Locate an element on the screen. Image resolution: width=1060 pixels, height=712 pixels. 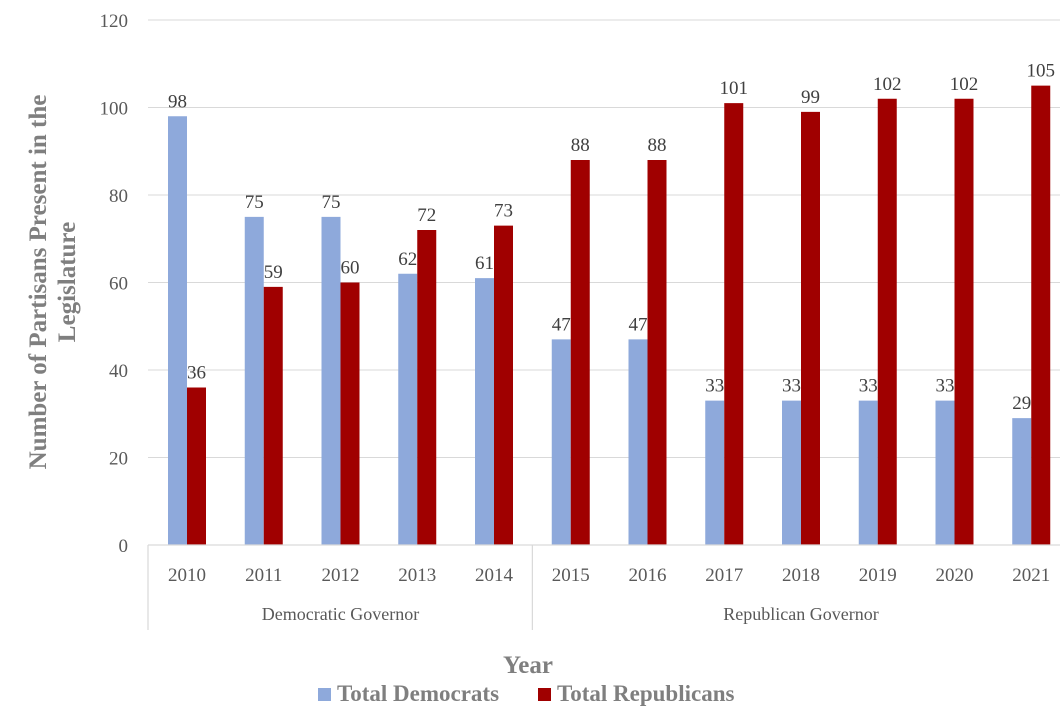
x-tick-label: 2016 is located at coordinates (648, 575).